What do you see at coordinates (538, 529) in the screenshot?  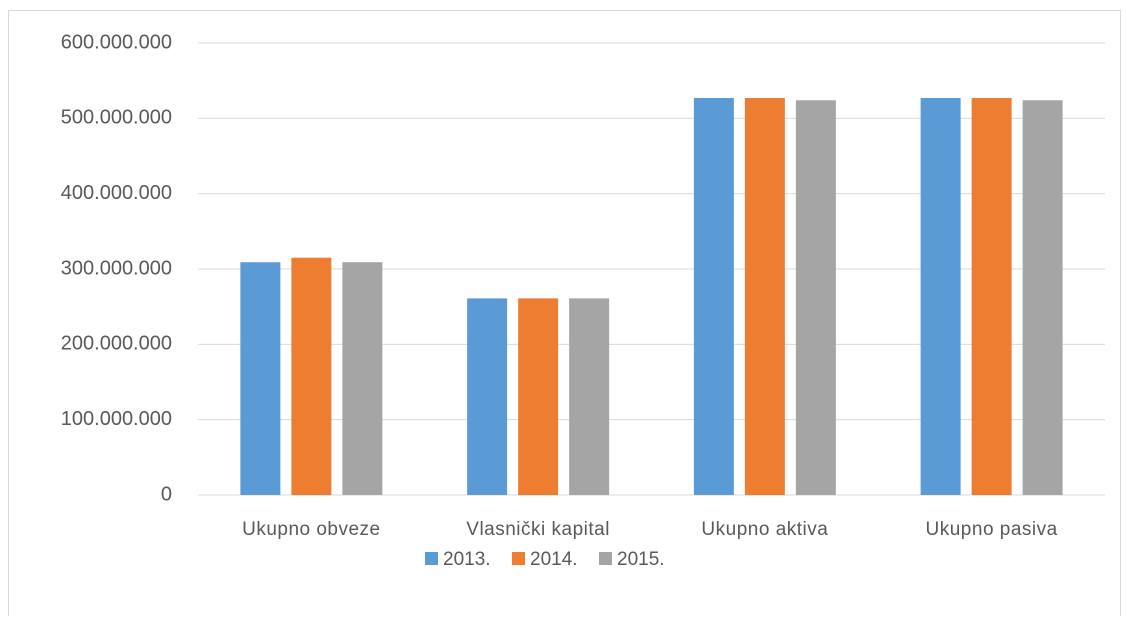 I see `x-tick-label: Vlasnički kapital` at bounding box center [538, 529].